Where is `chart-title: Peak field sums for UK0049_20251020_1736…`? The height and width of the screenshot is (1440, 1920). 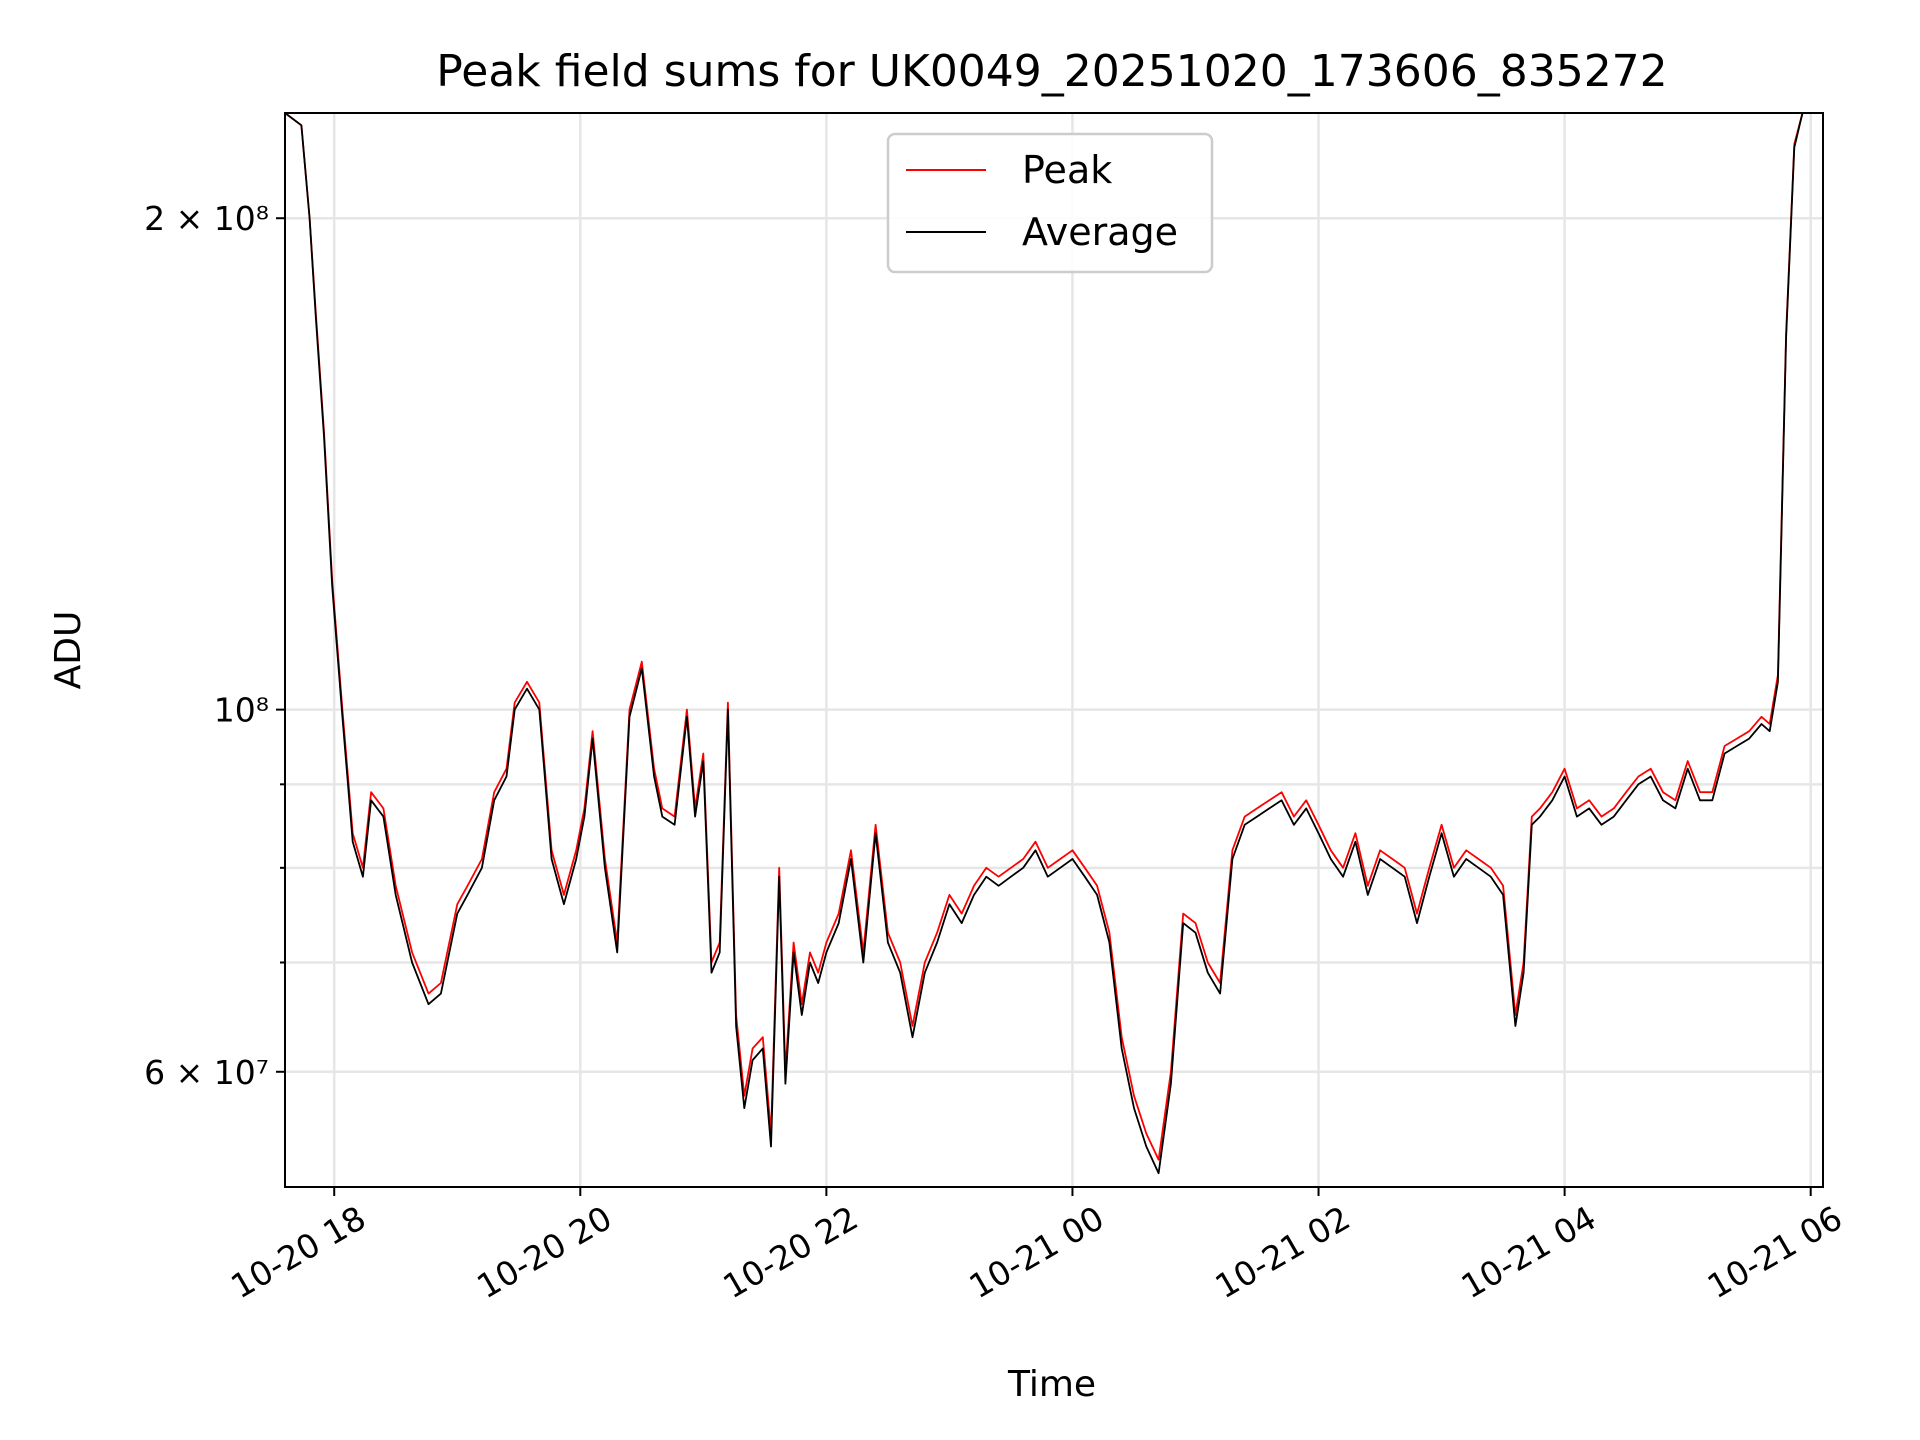 chart-title: Peak field sums for UK0049_20251020_1736… is located at coordinates (1051, 71).